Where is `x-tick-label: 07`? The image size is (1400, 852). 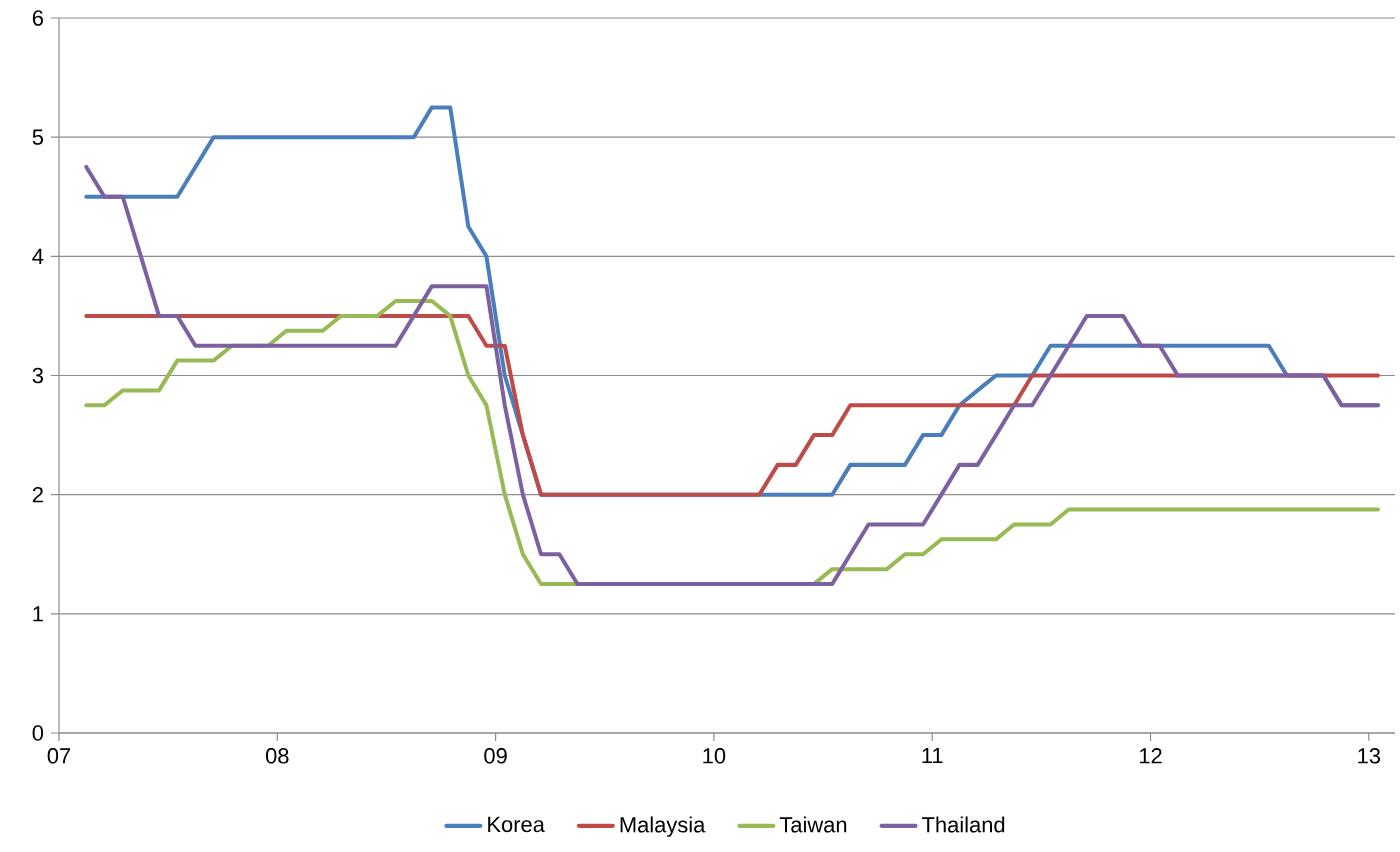
x-tick-label: 07 is located at coordinates (59, 756).